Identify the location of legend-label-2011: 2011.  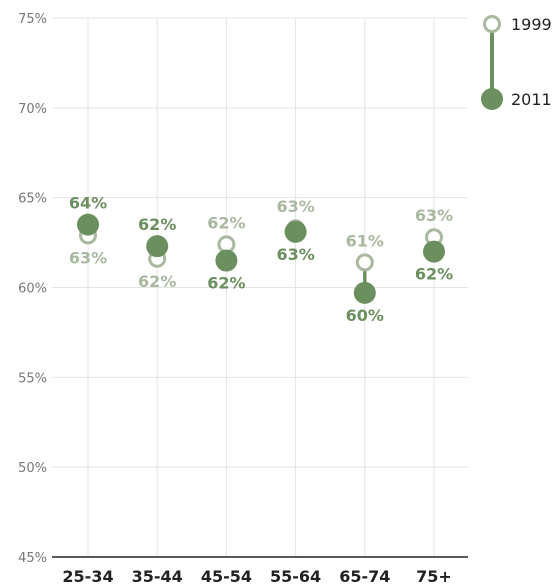
(531, 99).